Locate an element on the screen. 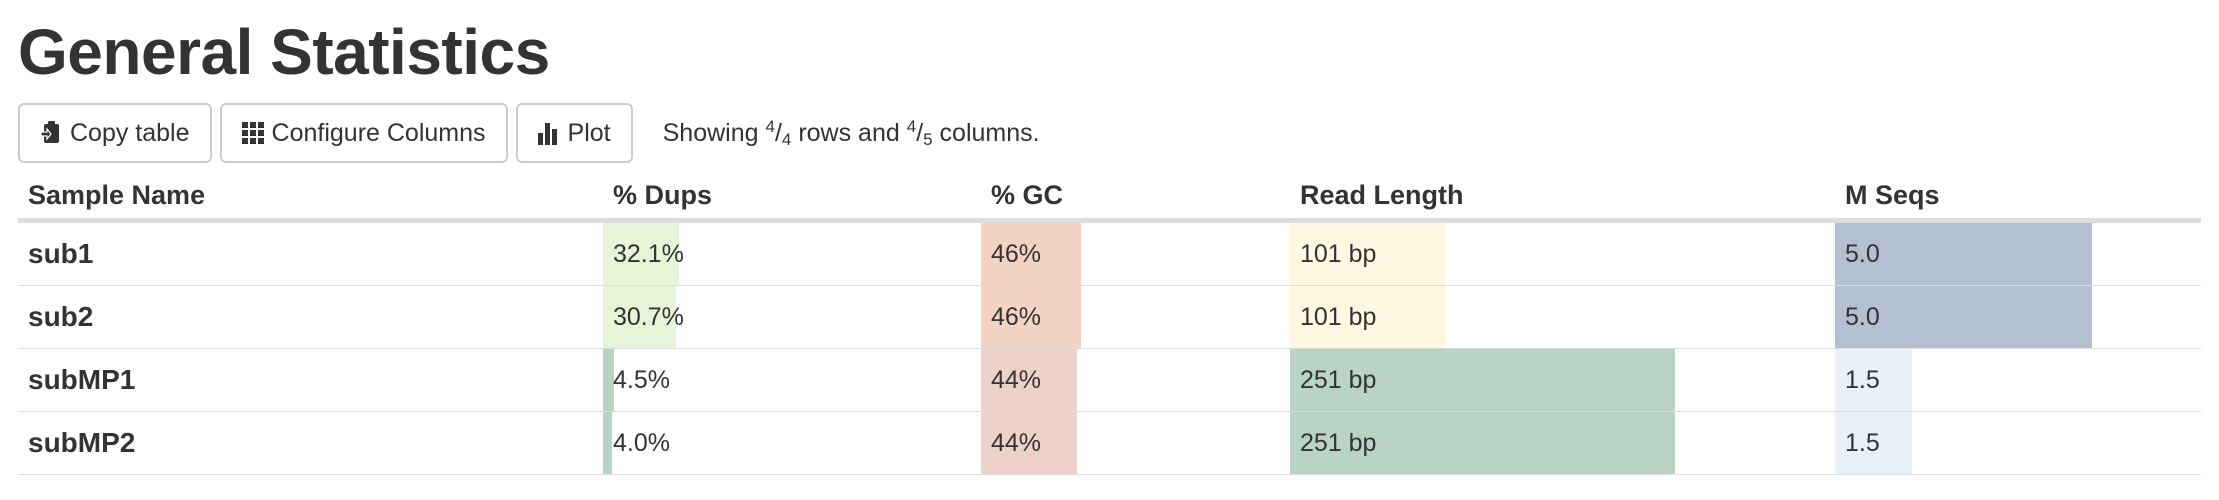 This screenshot has width=2219, height=500. table-row: subMP2 4.0% 44% 251 bp 1.5 is located at coordinates (1109, 443).